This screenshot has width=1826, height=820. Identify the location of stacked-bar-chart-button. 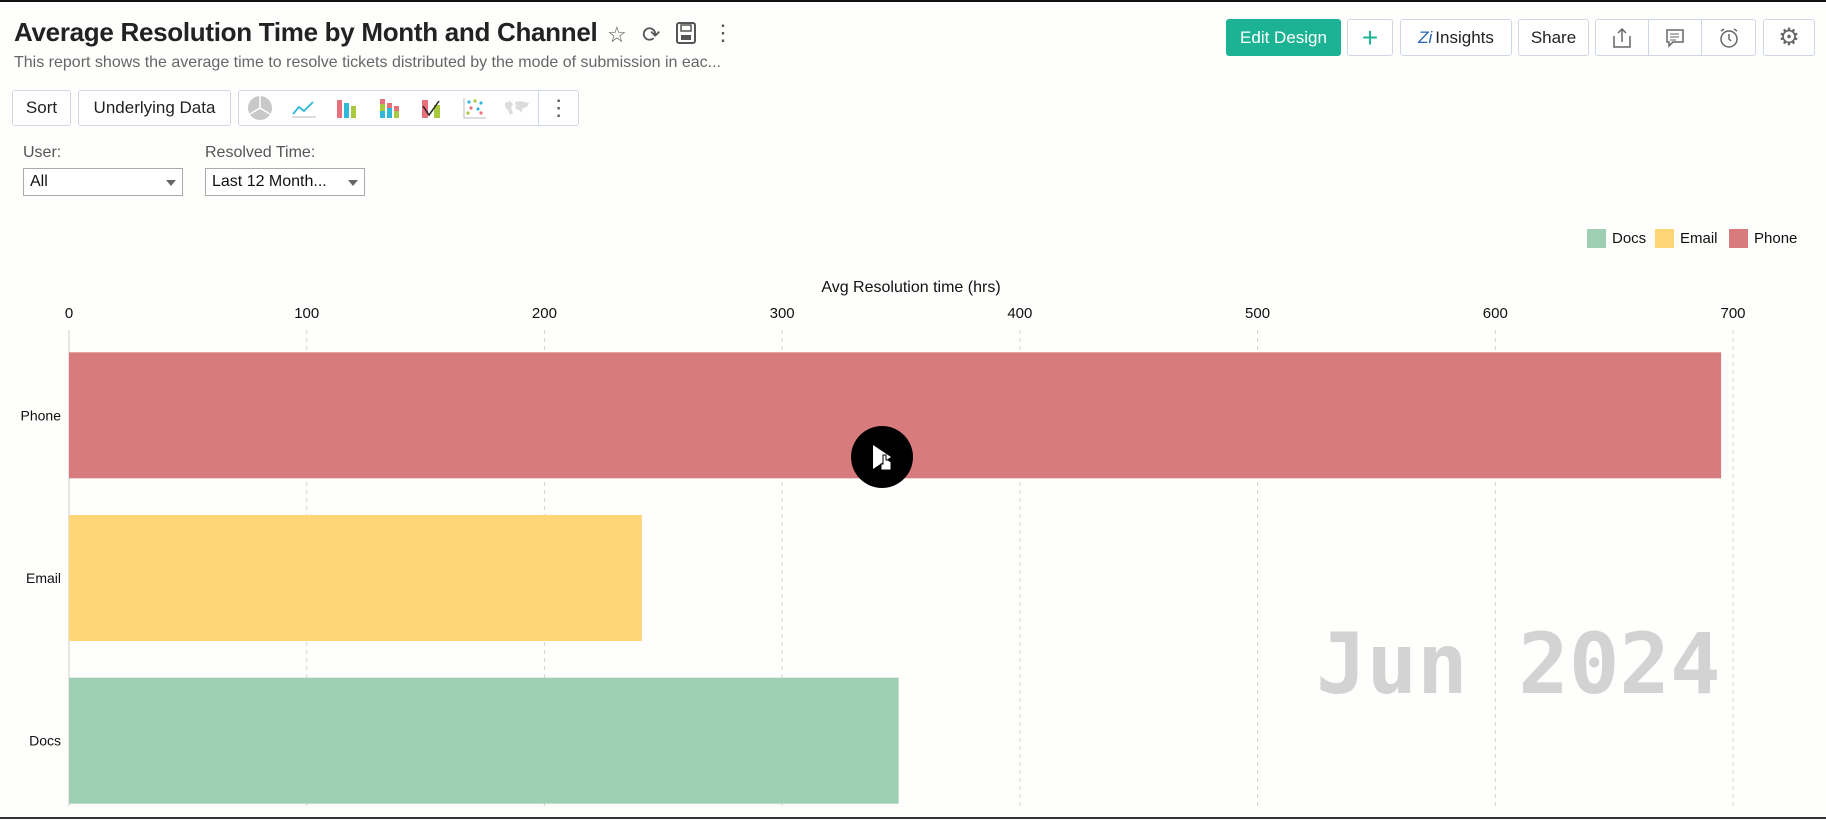
(388, 108).